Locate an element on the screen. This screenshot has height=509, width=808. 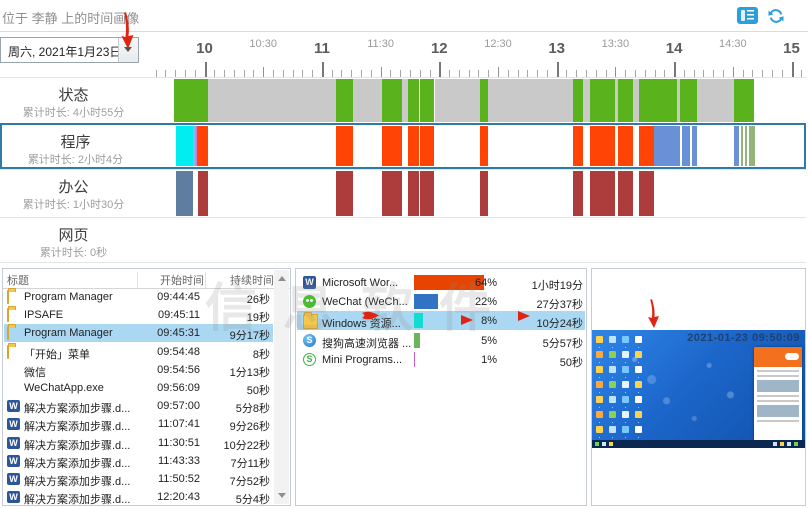
screenshot-timestamp: 2021-01-23 09:50:09 is located at coordinates (743, 338).